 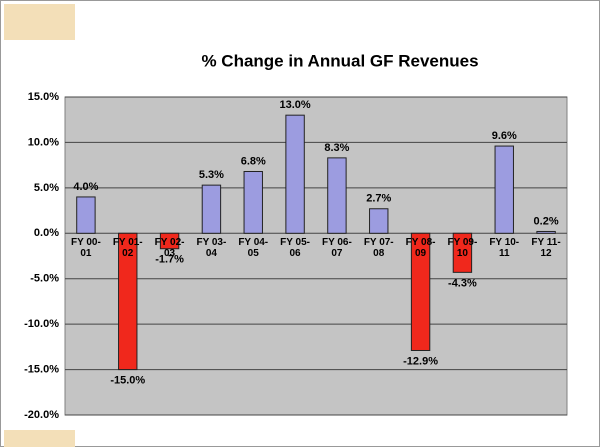 I want to click on x-tick-label: FY 06-07, so click(x=336, y=248).